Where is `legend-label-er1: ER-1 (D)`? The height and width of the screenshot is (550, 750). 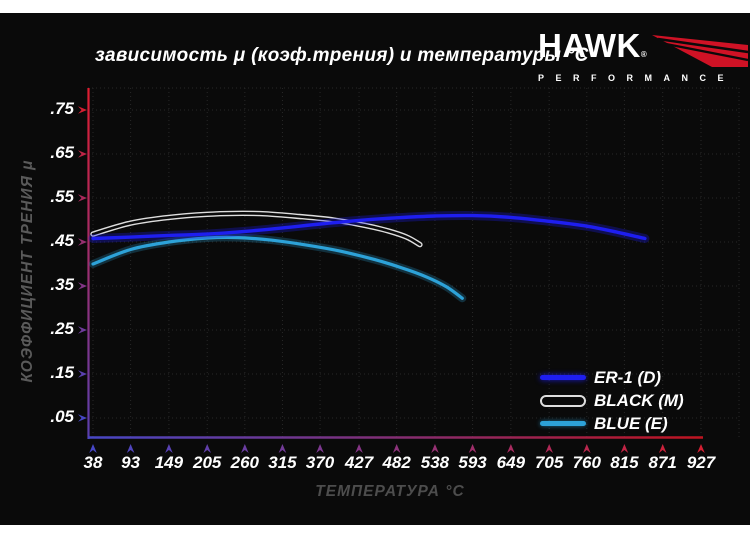 legend-label-er1: ER-1 (D) is located at coordinates (628, 377).